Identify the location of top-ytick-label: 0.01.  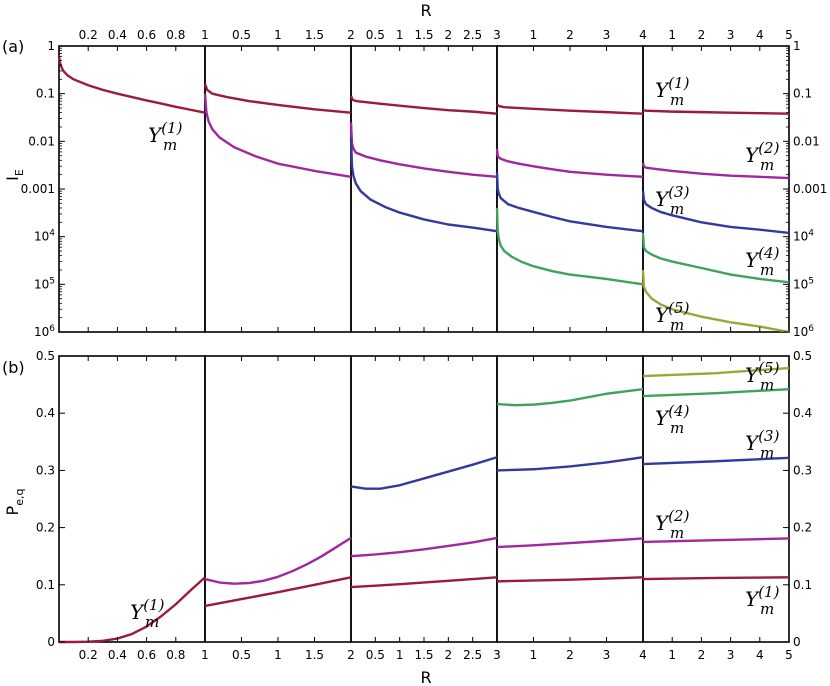
(806, 141).